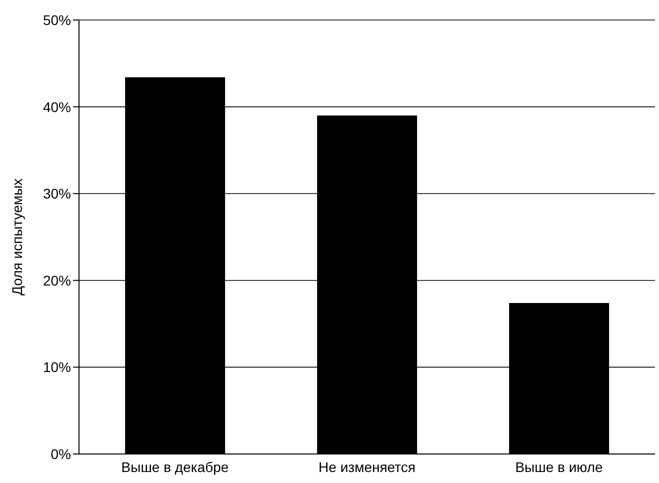 This screenshot has width=659, height=483. What do you see at coordinates (56, 367) in the screenshot?
I see `y-tick-label: 10%` at bounding box center [56, 367].